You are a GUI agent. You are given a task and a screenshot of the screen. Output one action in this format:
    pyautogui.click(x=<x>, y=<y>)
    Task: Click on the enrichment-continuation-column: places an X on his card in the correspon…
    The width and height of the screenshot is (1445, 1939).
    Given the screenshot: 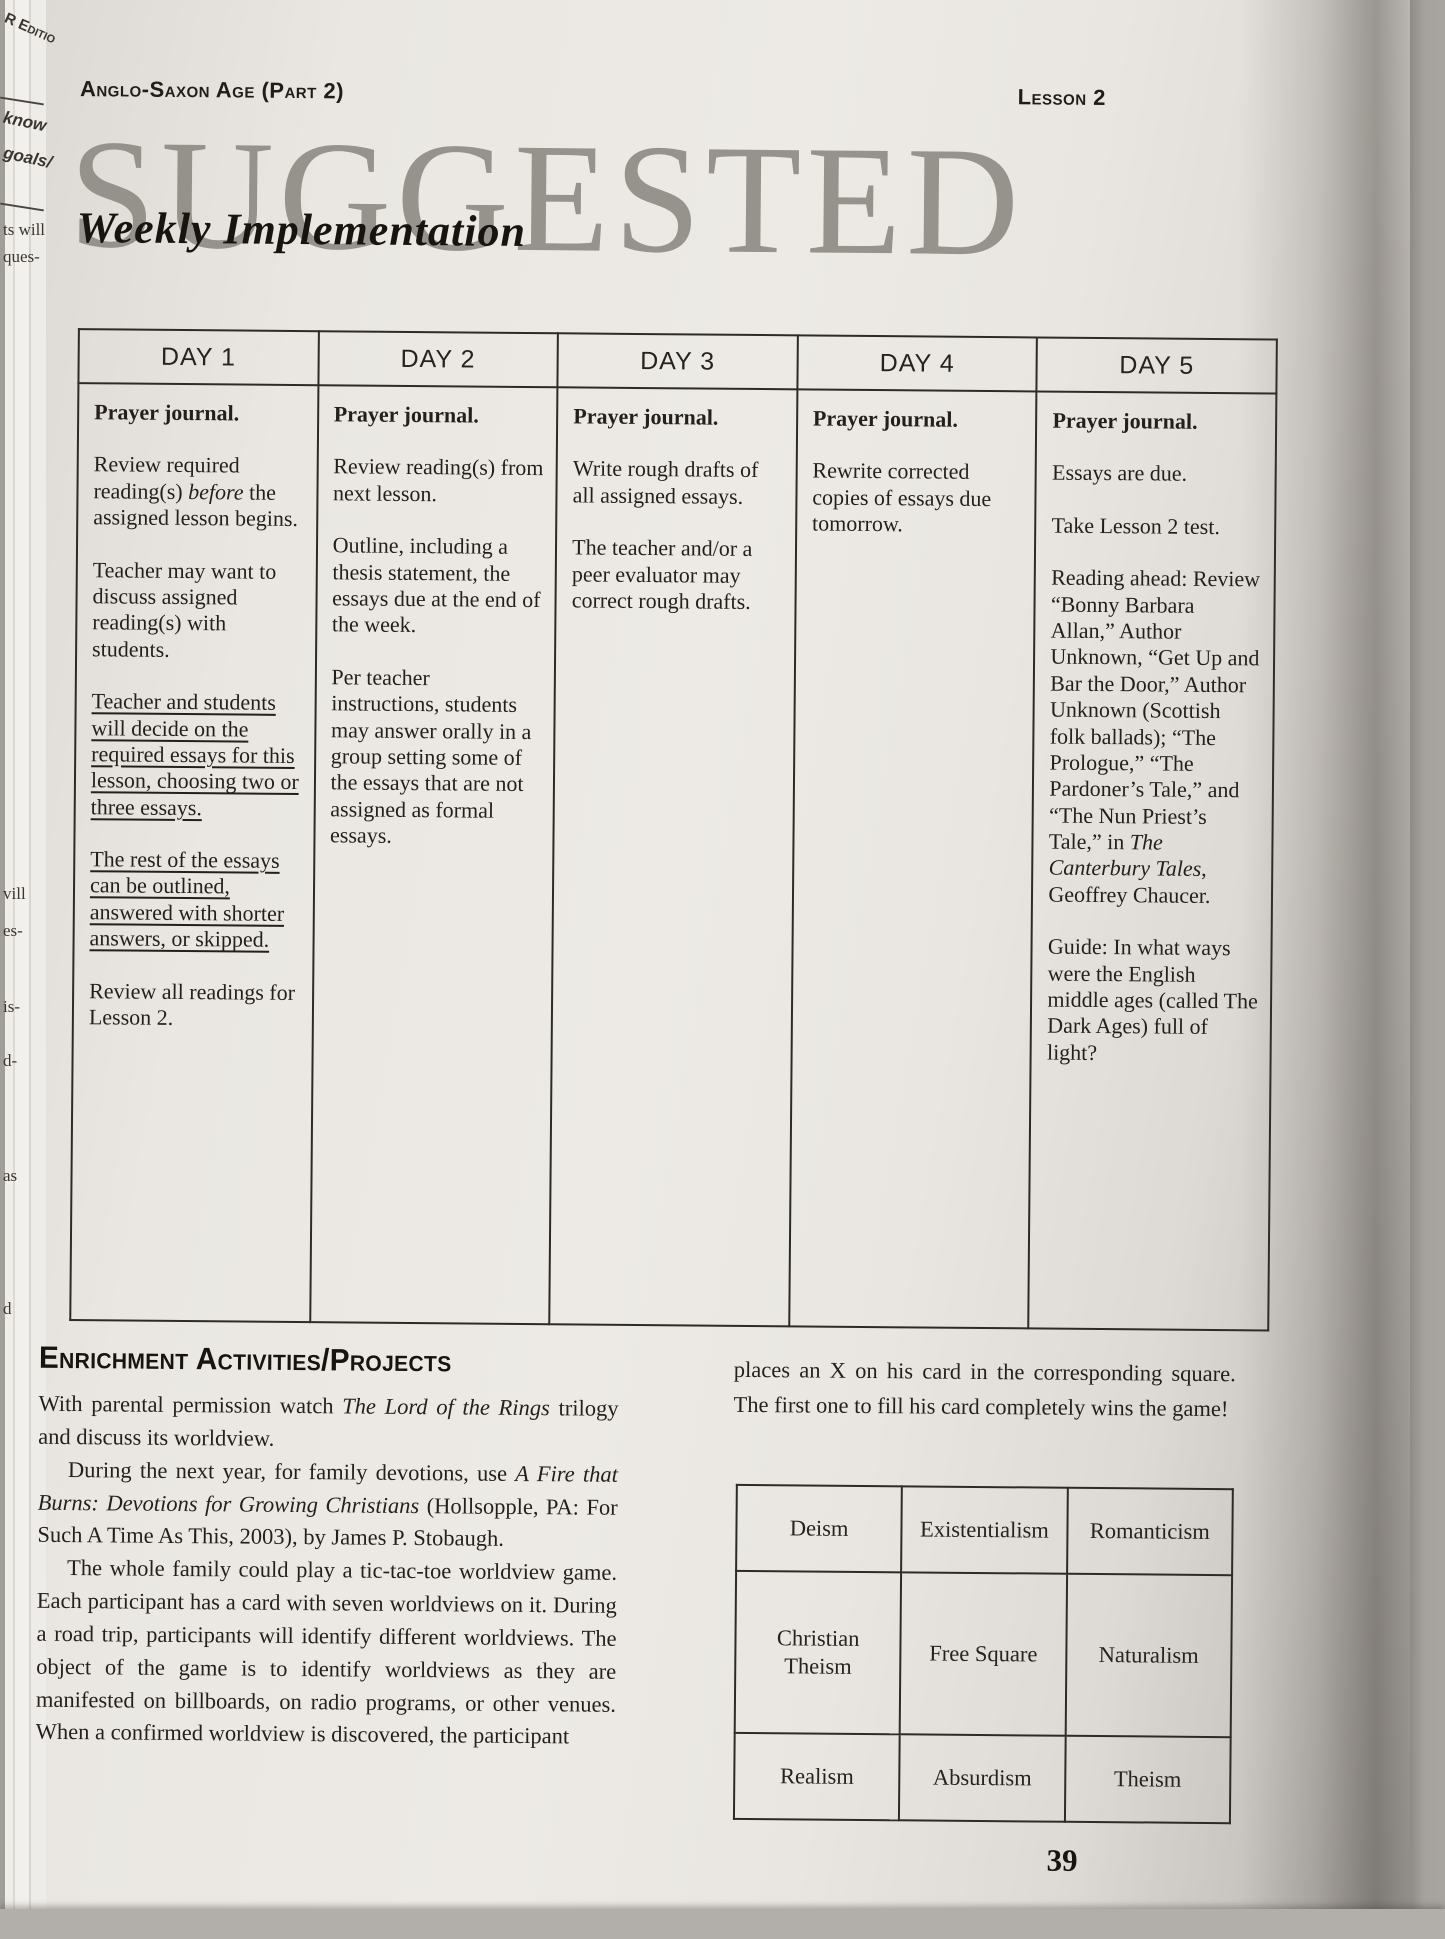 What is the action you would take?
    pyautogui.click(x=984, y=1389)
    